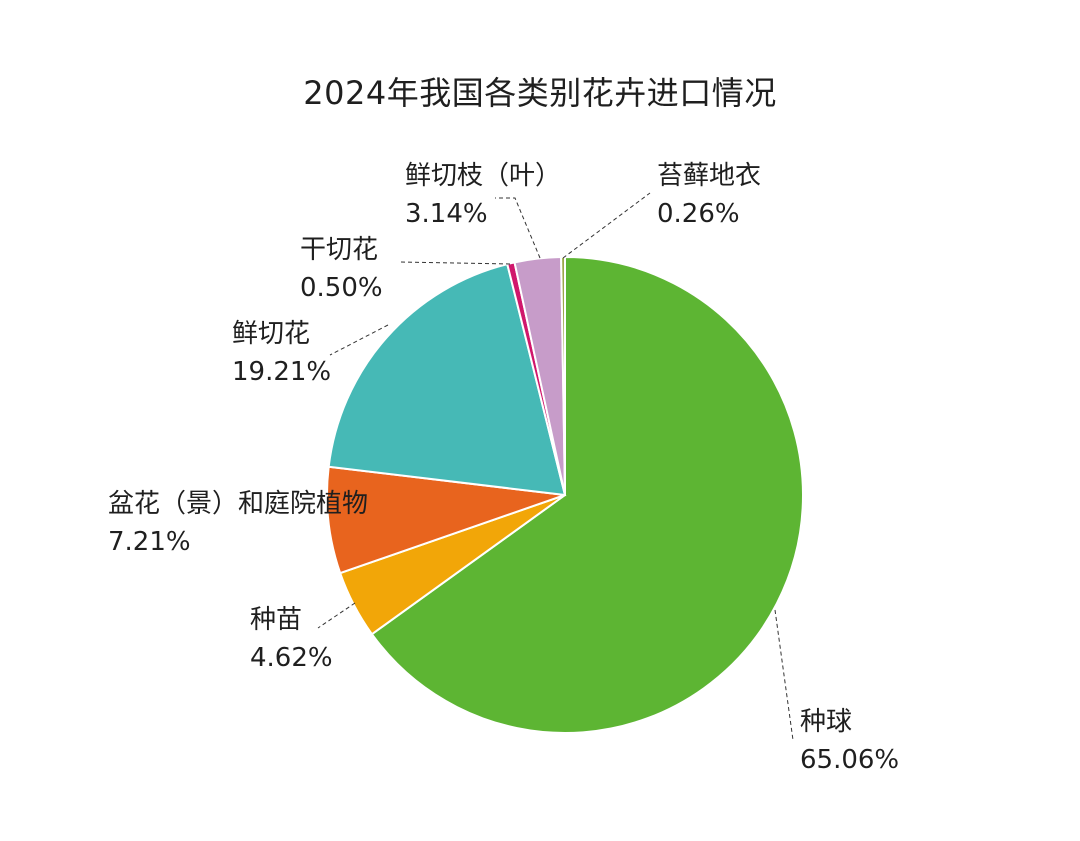 This screenshot has height=841, width=1080. Describe the element at coordinates (276, 620) in the screenshot. I see `slice-label: 种苗` at that location.